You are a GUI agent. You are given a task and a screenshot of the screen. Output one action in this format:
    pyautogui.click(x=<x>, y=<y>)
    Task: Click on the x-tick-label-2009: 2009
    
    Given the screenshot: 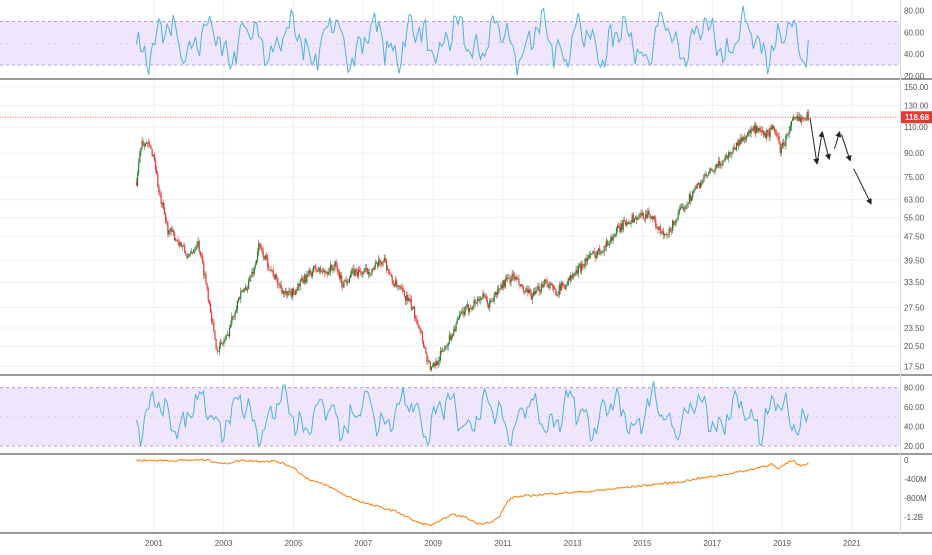 What is the action you would take?
    pyautogui.click(x=433, y=543)
    